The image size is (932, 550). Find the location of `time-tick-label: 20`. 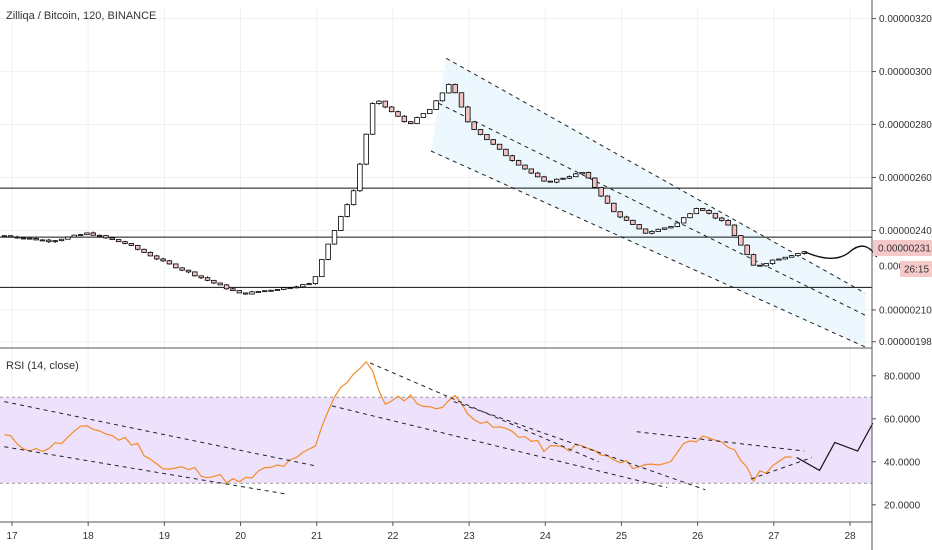

time-tick-label: 20 is located at coordinates (241, 536).